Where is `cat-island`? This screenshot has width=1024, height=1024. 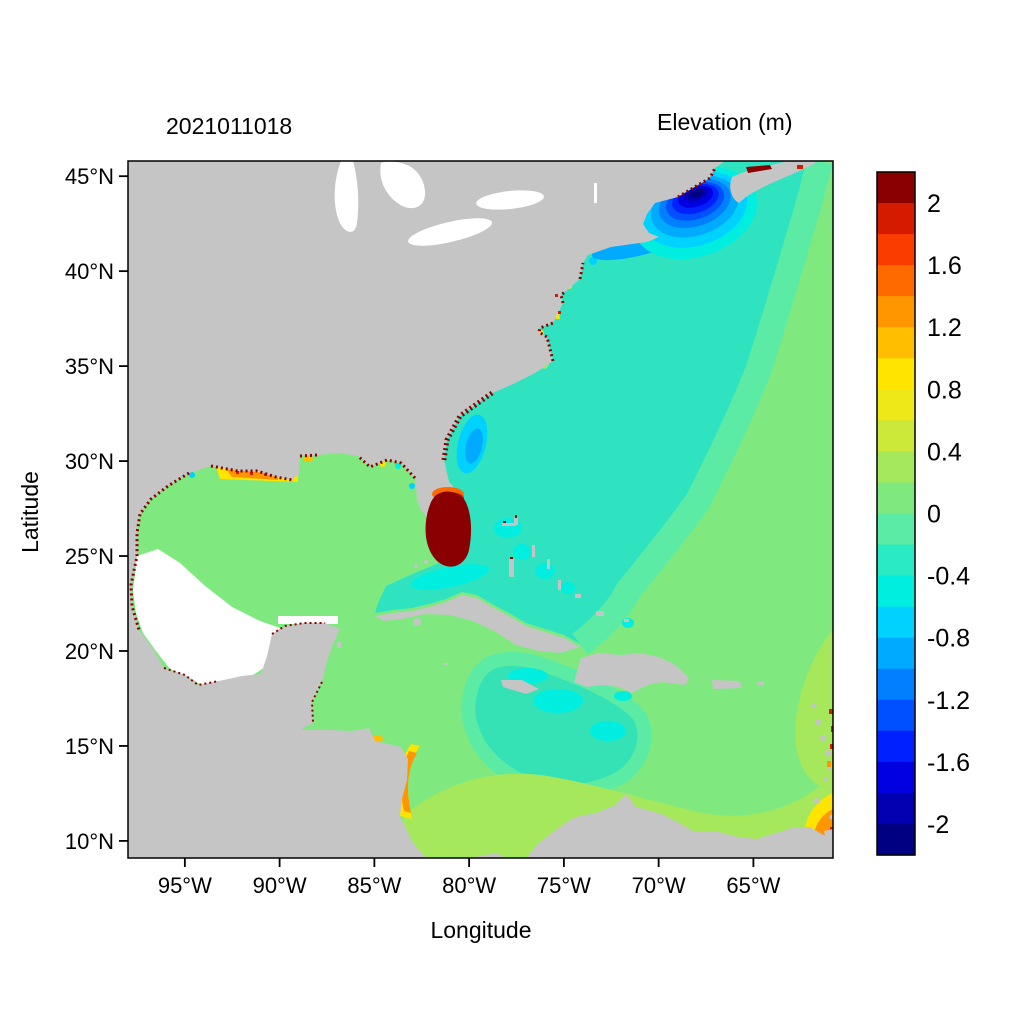 cat-island is located at coordinates (548, 564).